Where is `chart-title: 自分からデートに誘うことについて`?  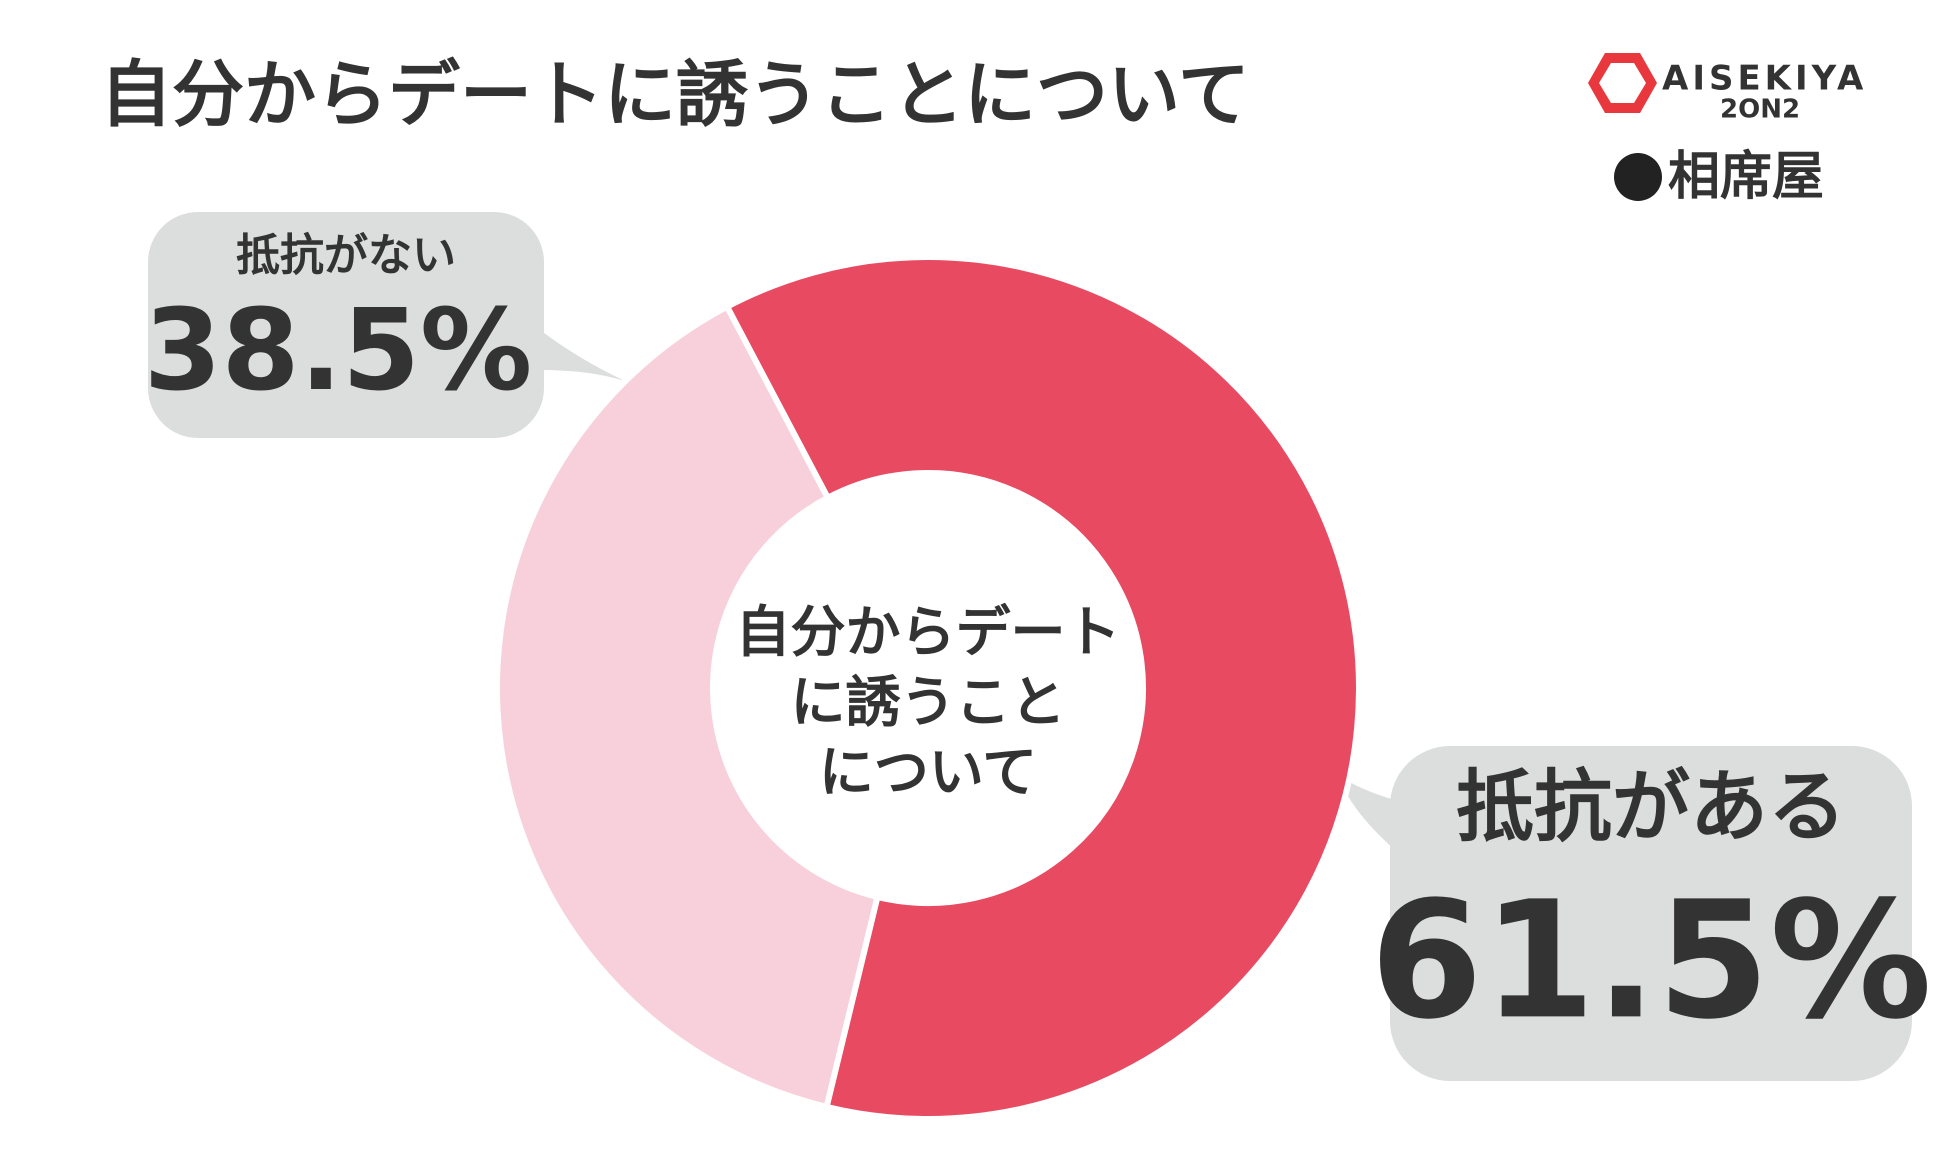
chart-title: 自分からデートに誘うことについて is located at coordinates (675, 95).